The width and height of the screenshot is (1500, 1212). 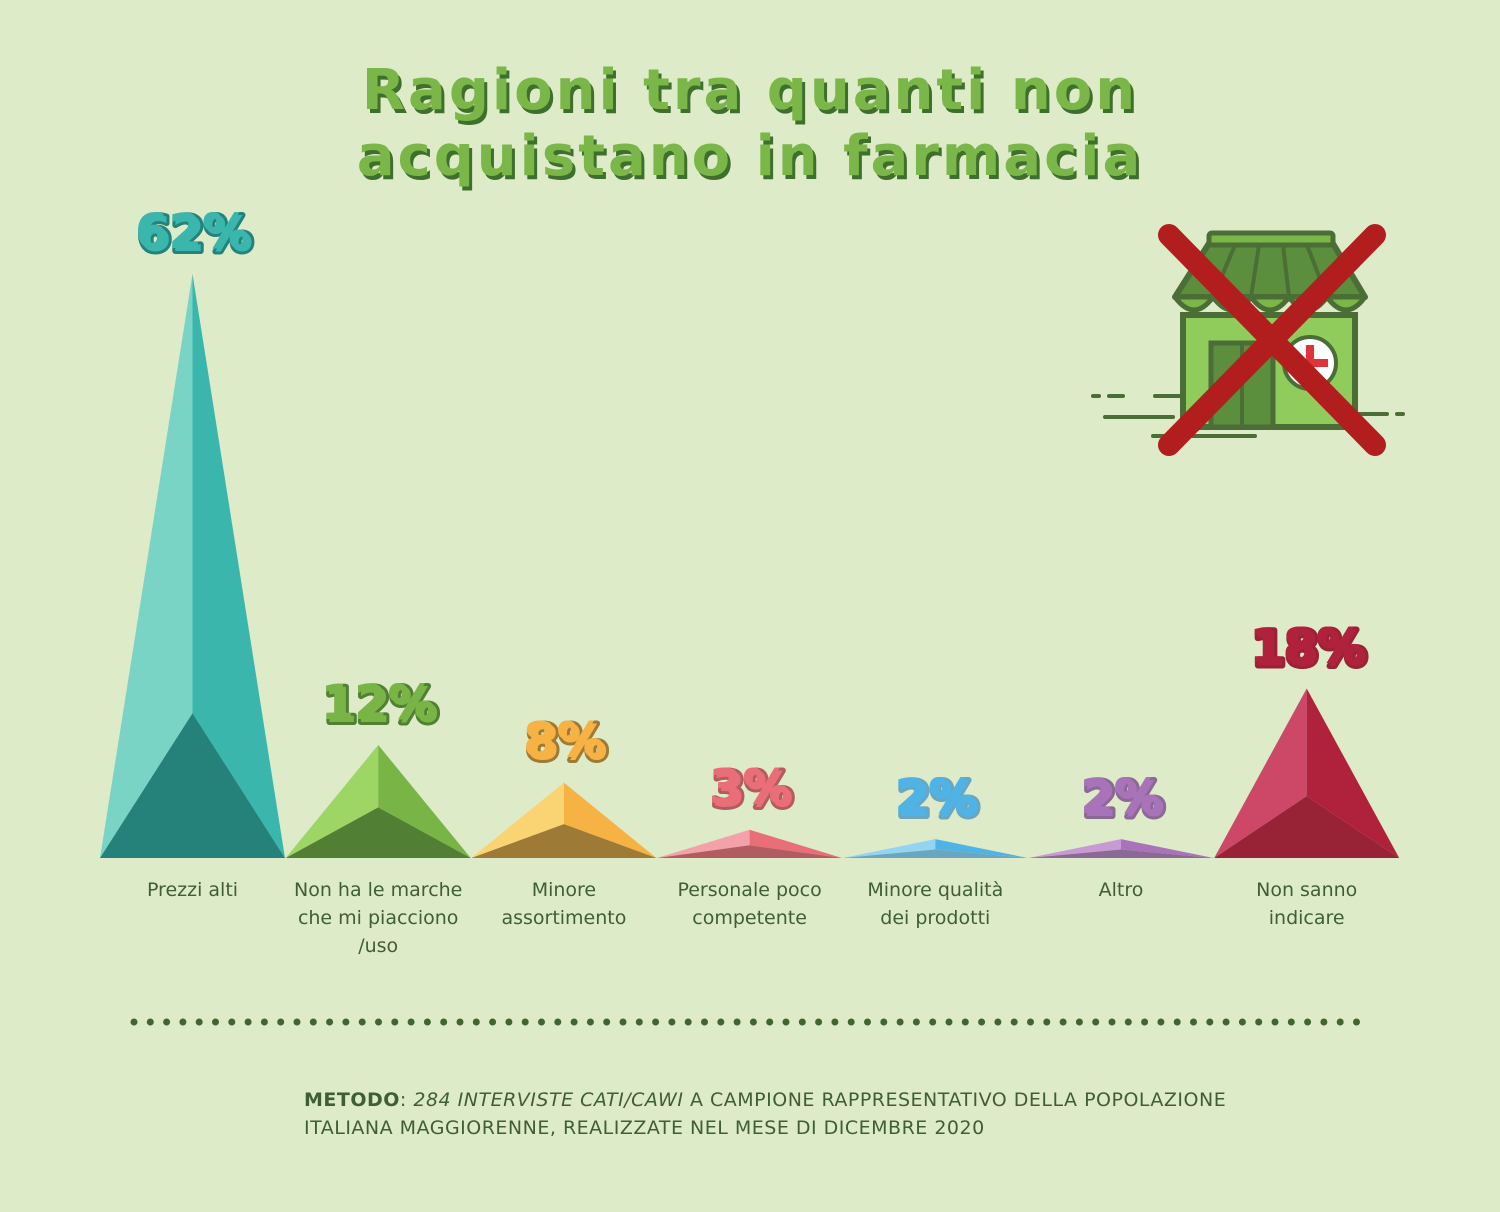 What do you see at coordinates (564, 741) in the screenshot?
I see `data-label-face: 8%` at bounding box center [564, 741].